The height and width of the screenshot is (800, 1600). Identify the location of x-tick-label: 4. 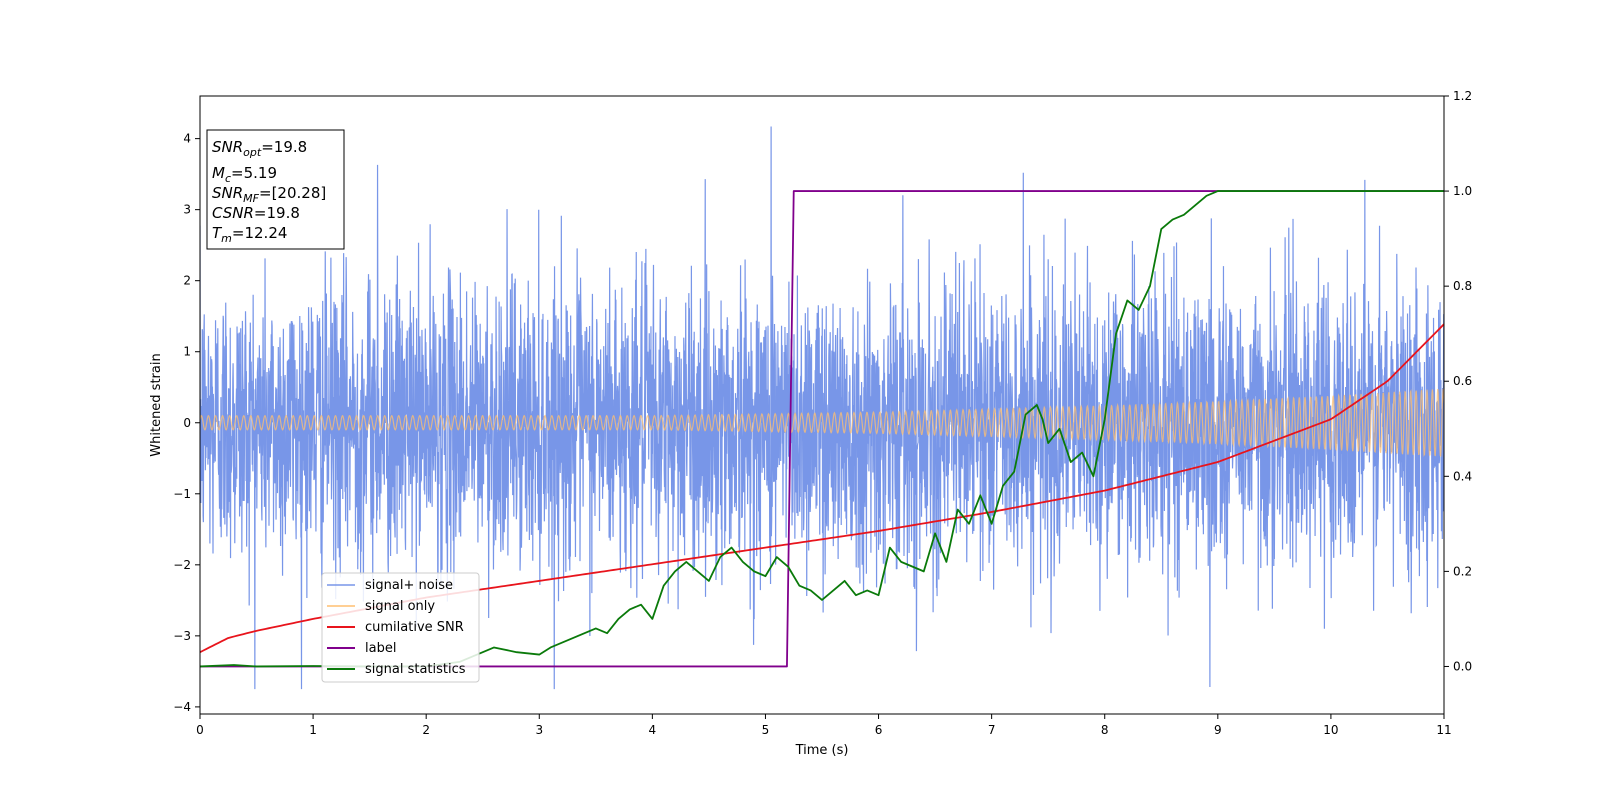
(653, 730).